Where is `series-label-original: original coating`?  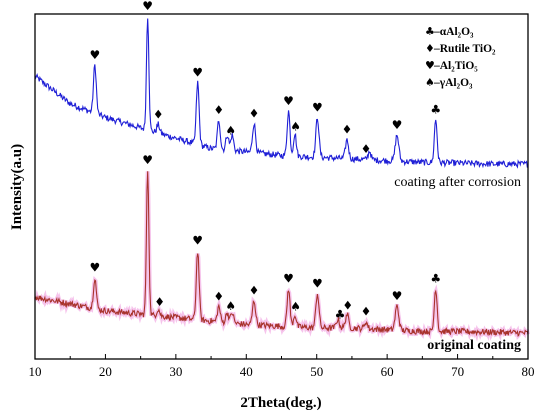
series-label-original: original coating is located at coordinates (474, 345).